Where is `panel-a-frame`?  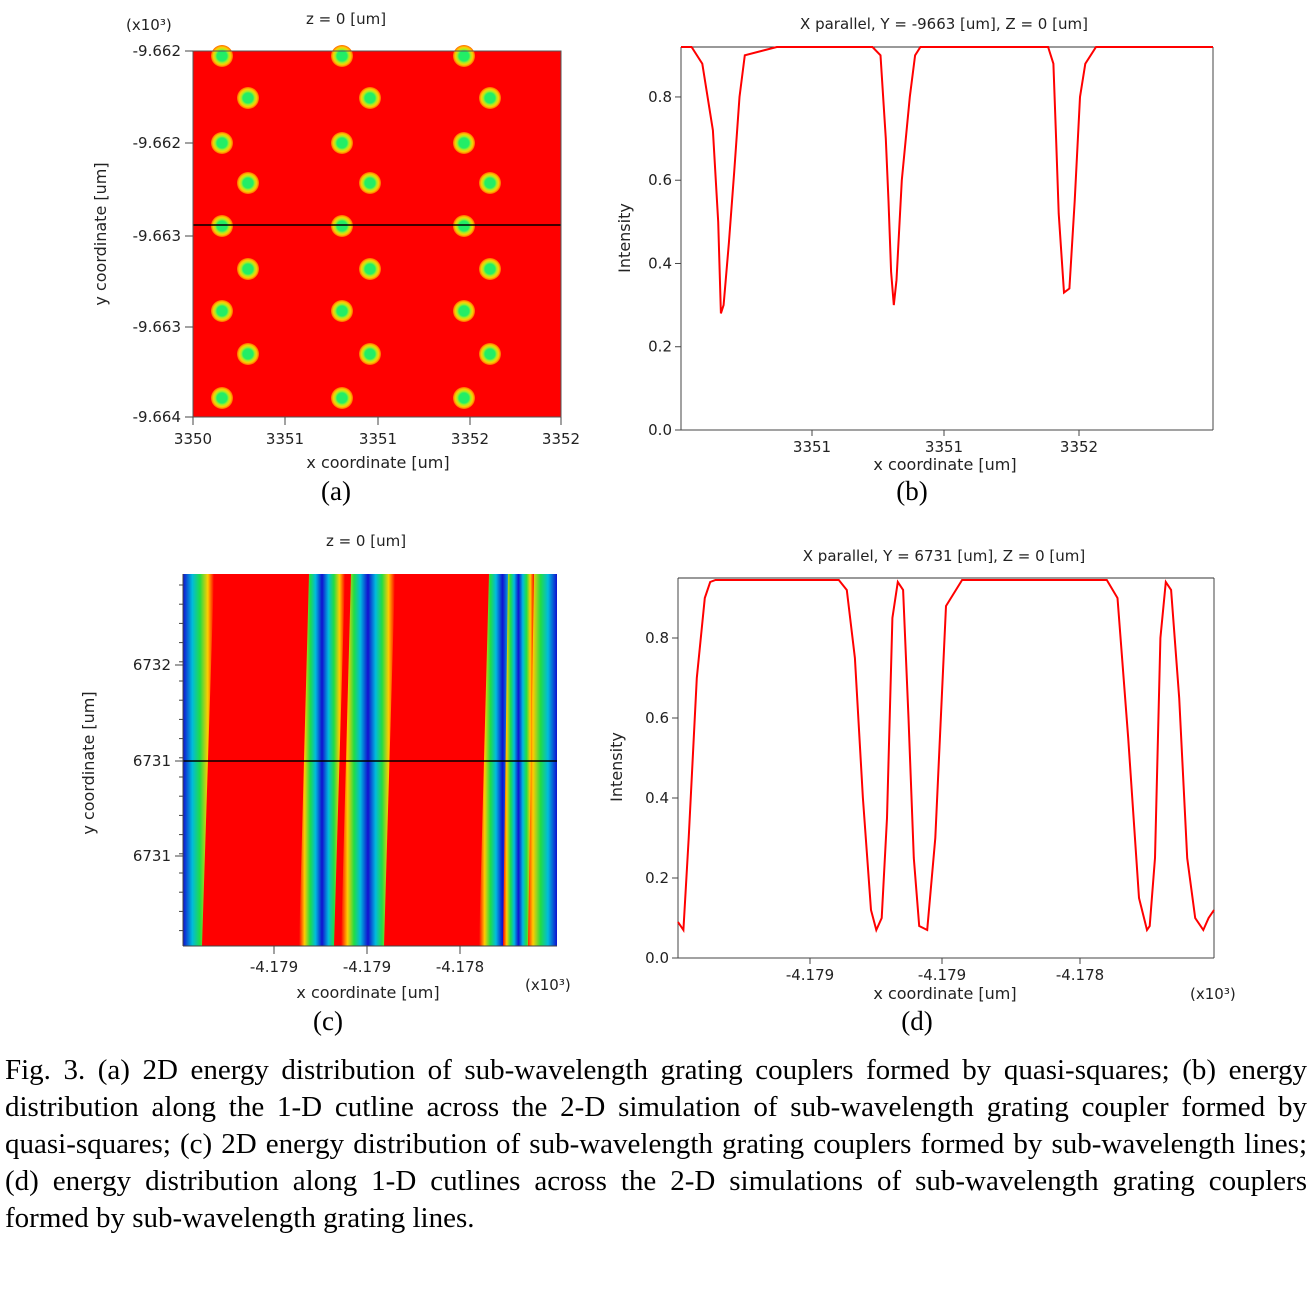
panel-a-frame is located at coordinates (377, 234).